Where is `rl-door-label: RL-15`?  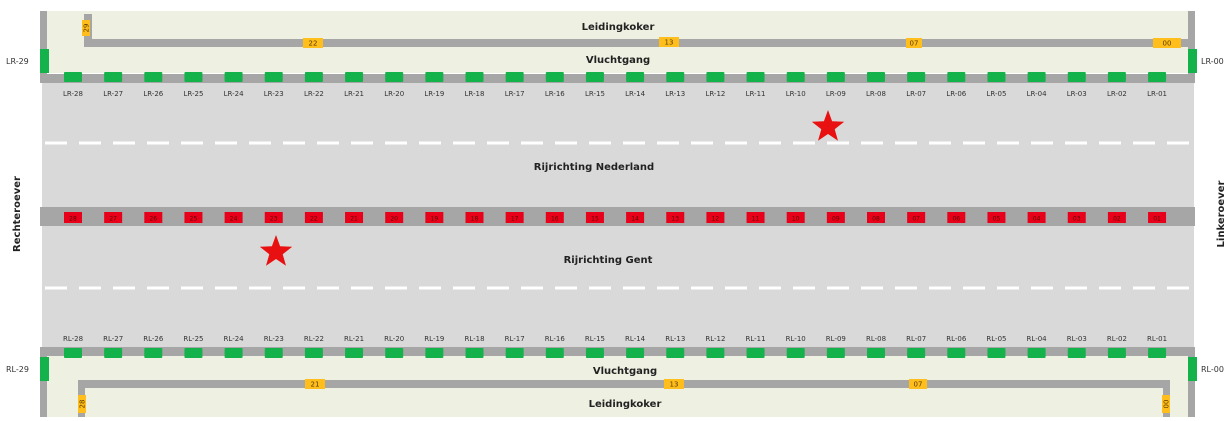 rl-door-label: RL-15 is located at coordinates (595, 339).